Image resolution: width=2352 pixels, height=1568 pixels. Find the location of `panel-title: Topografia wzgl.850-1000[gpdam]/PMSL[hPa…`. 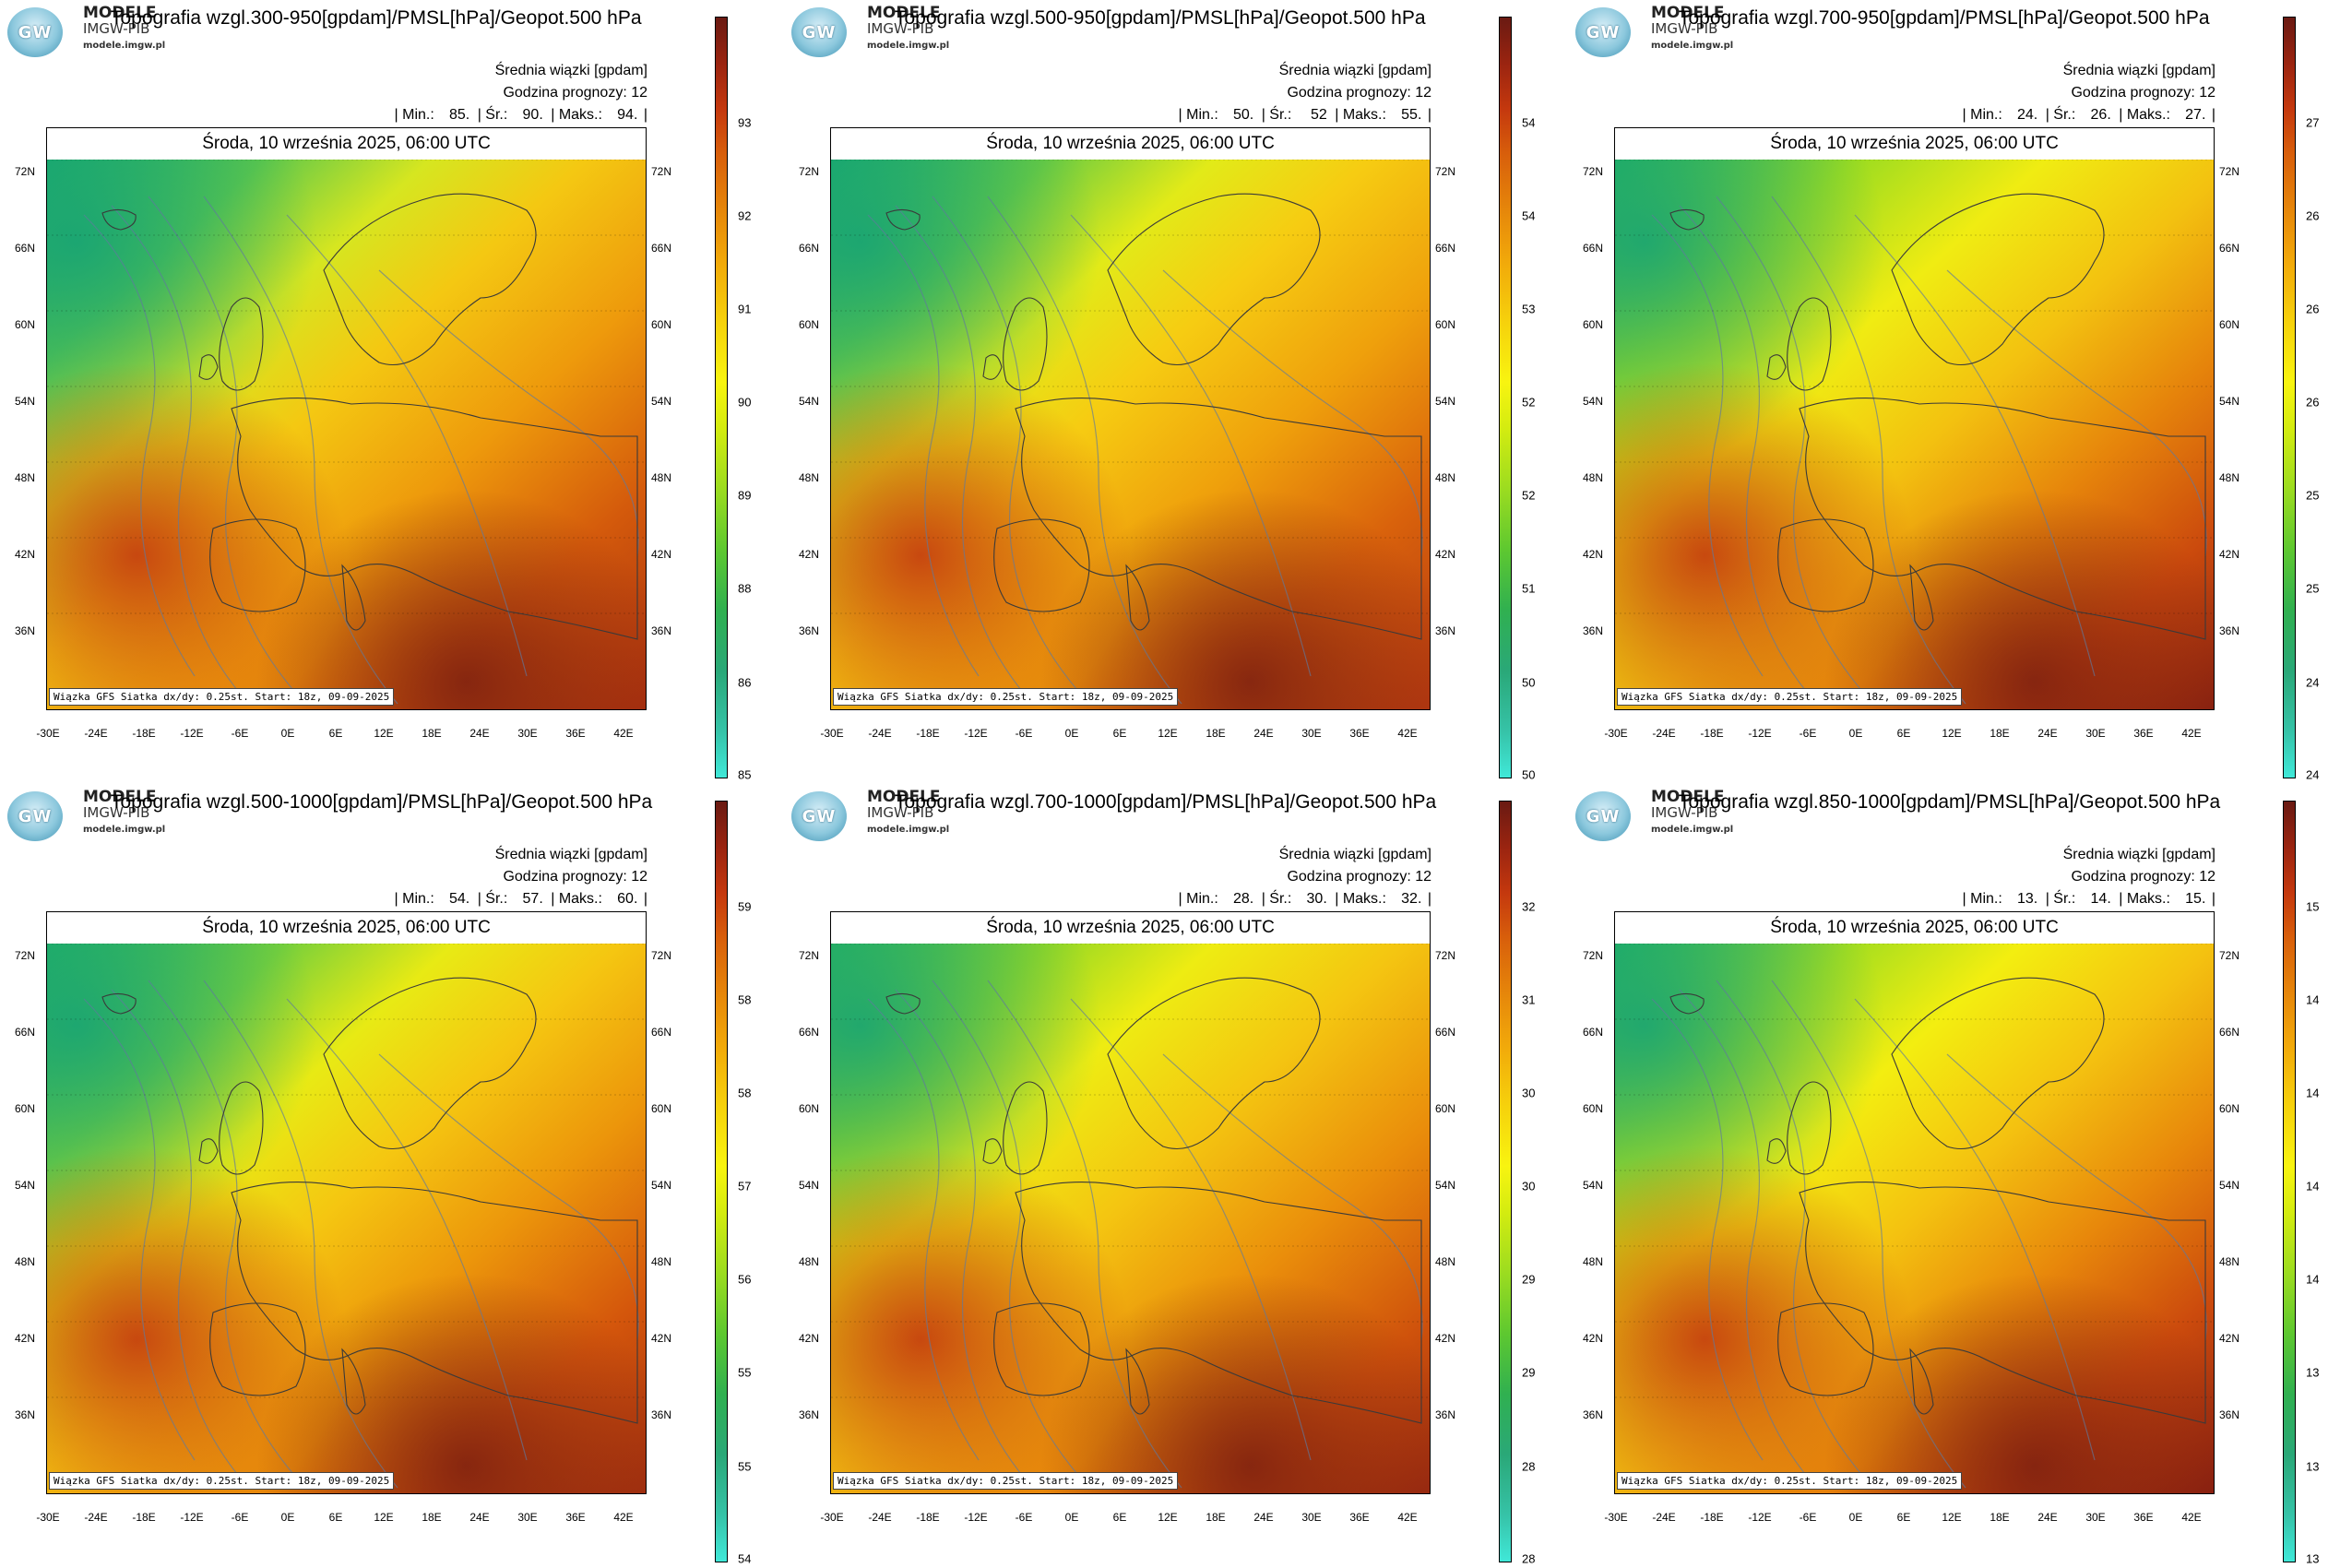

panel-title: Topografia wzgl.850-1000[gpdam]/PMSL[hPa… is located at coordinates (1950, 802).